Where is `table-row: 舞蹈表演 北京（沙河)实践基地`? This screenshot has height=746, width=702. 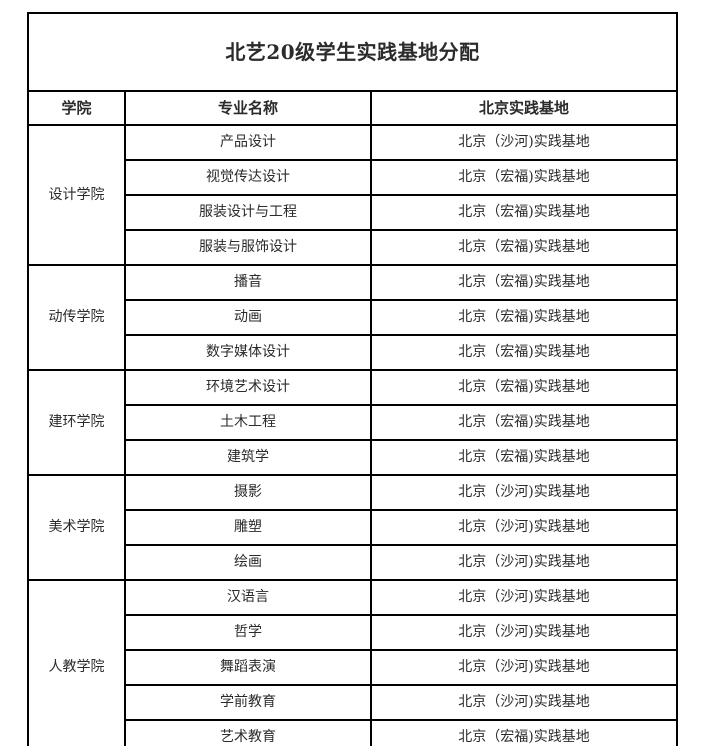 table-row: 舞蹈表演 北京（沙河)实践基地 is located at coordinates (353, 667).